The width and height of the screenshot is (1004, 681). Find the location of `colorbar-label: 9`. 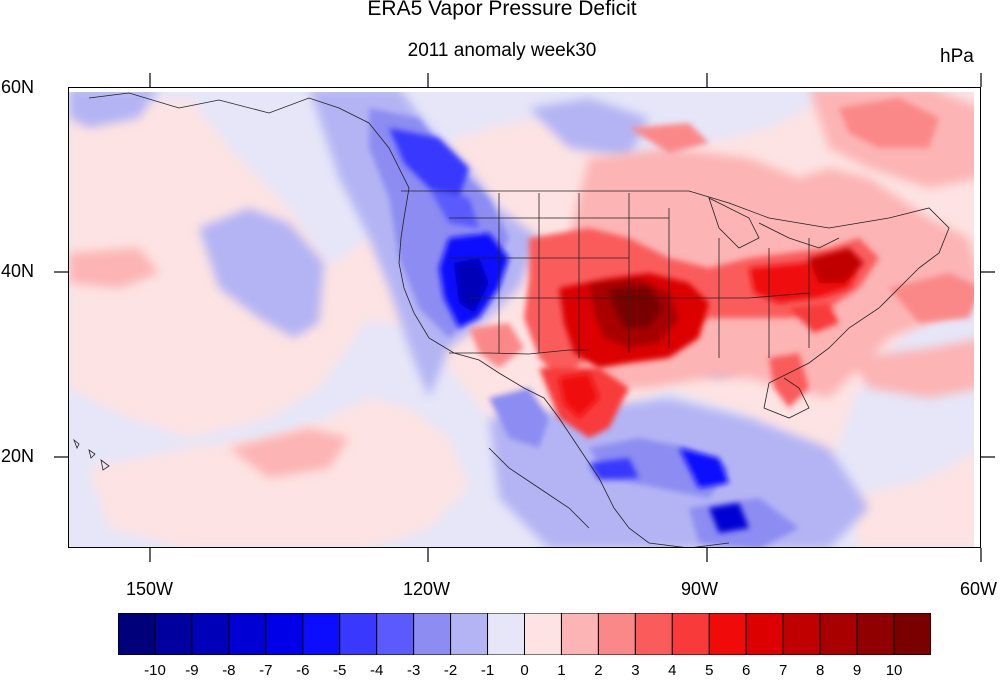

colorbar-label: 9 is located at coordinates (857, 670).